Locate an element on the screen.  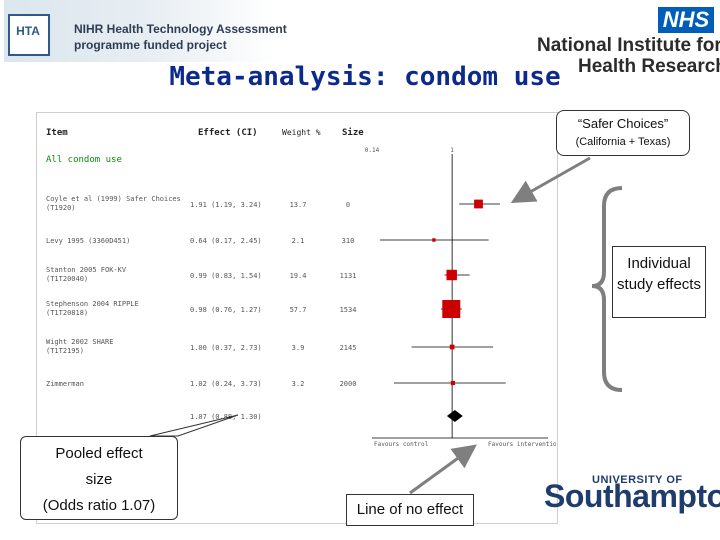
pooled-effect: 1.07 (0.88, 1.30) is located at coordinates (226, 417).